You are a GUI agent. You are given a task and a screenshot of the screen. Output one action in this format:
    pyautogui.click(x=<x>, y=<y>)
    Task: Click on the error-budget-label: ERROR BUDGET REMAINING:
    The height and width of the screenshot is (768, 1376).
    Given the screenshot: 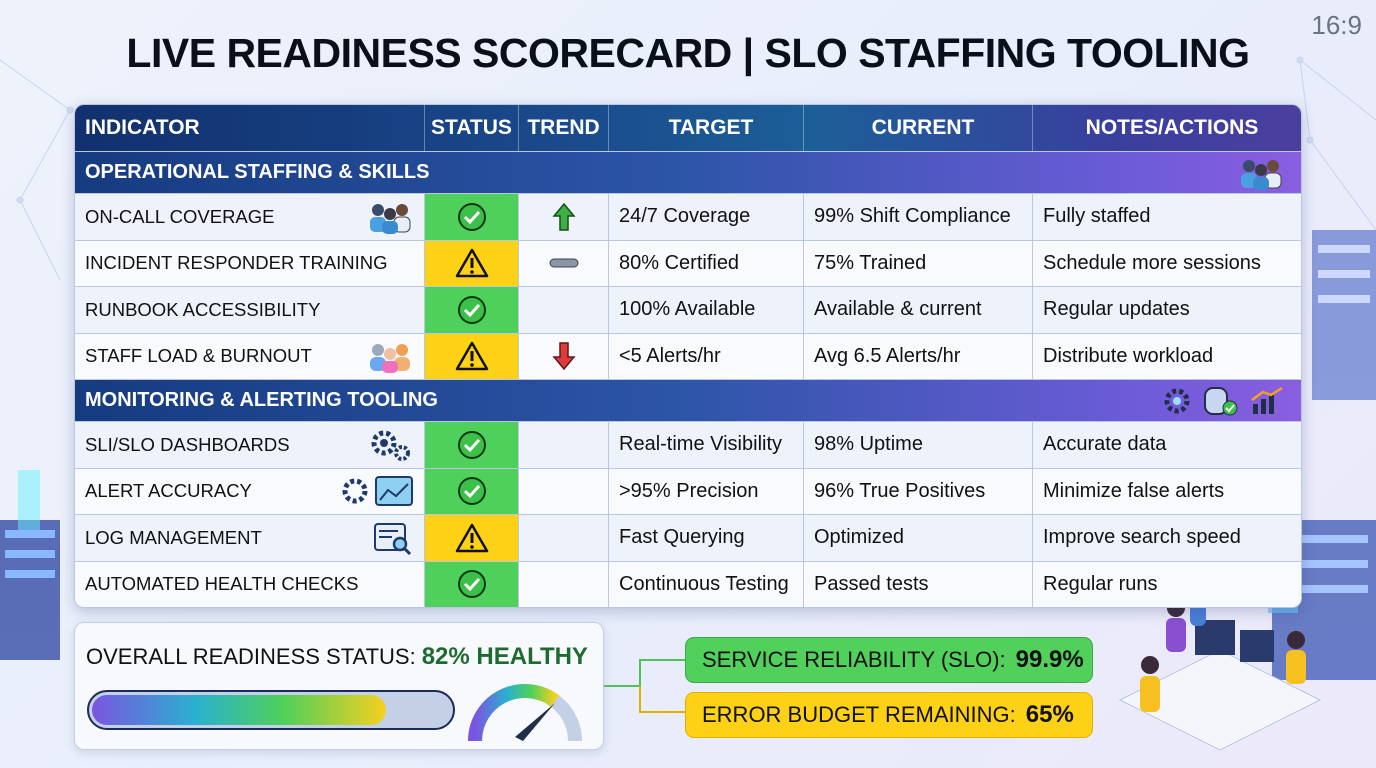 What is the action you would take?
    pyautogui.click(x=859, y=714)
    